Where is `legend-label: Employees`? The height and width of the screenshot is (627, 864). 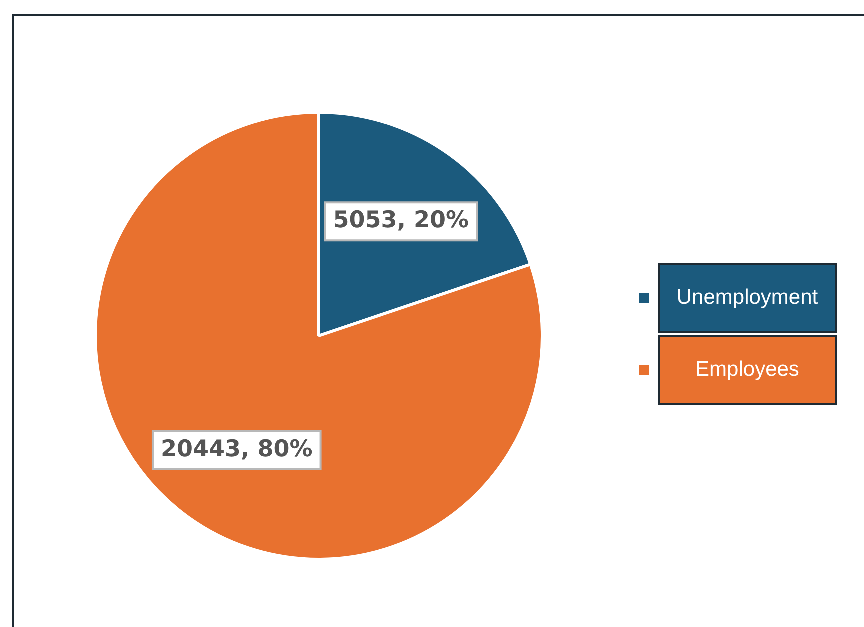 legend-label: Employees is located at coordinates (747, 370).